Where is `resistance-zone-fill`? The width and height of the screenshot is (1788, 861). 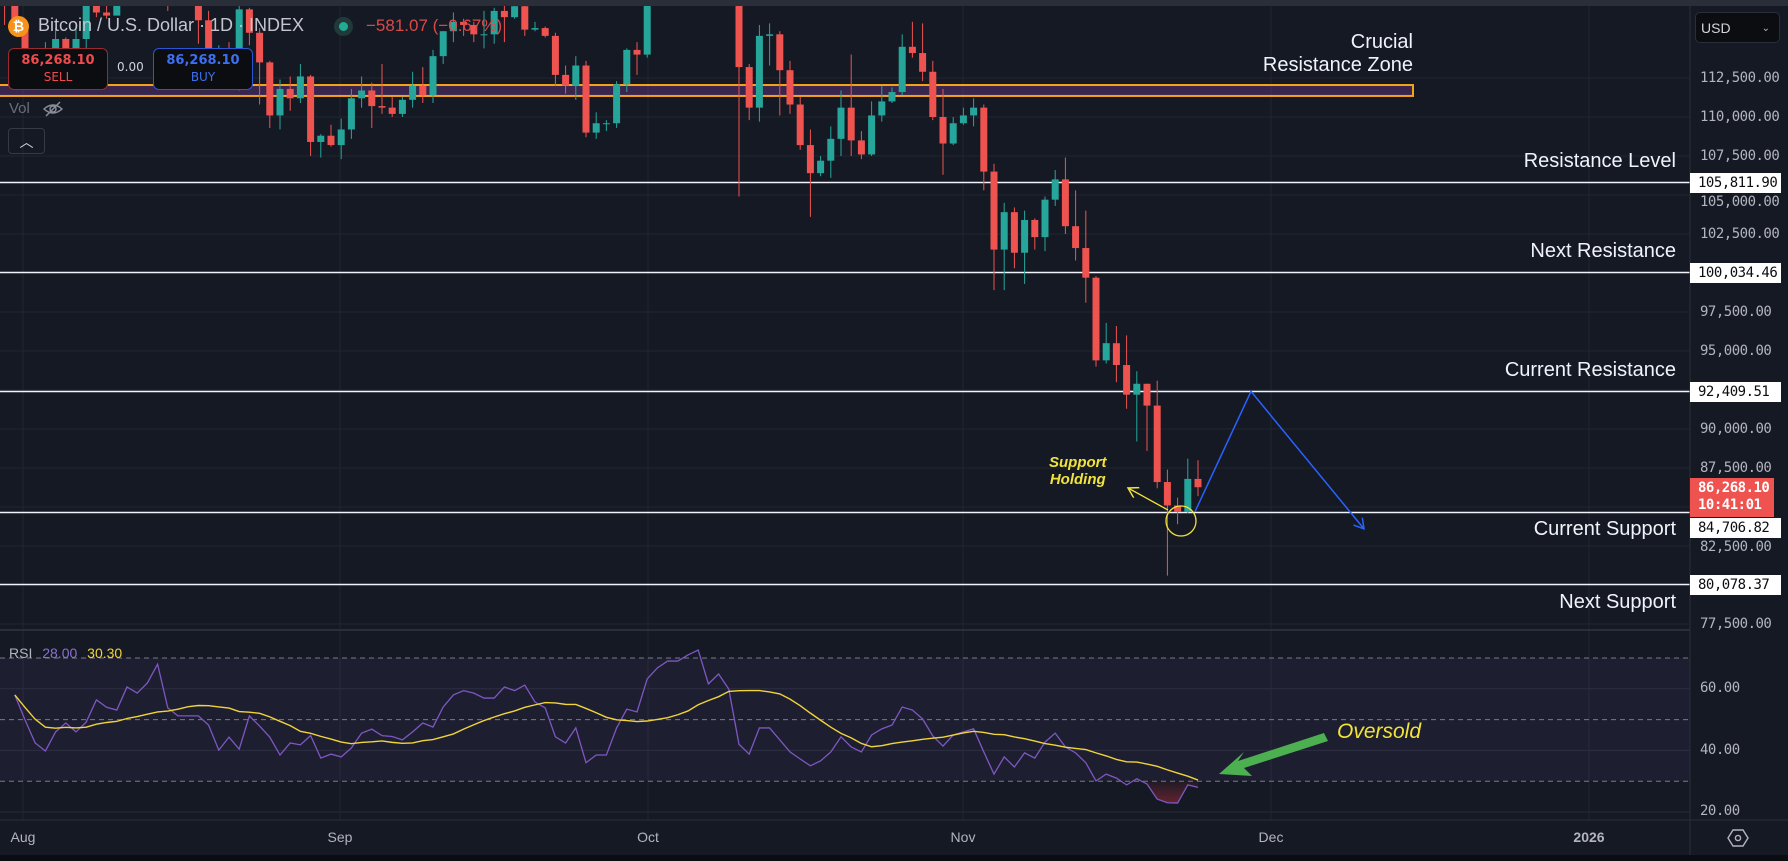 resistance-zone-fill is located at coordinates (706, 90).